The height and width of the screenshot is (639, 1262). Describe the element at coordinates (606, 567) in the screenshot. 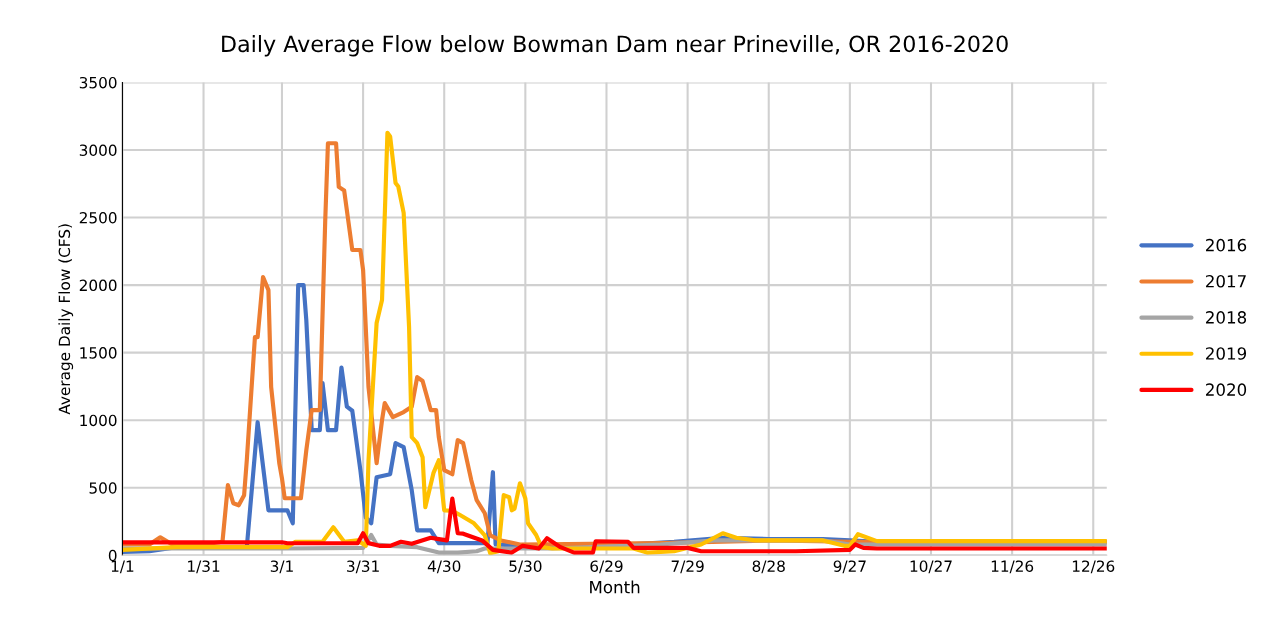

I see `x-tick-label: 6/29` at that location.